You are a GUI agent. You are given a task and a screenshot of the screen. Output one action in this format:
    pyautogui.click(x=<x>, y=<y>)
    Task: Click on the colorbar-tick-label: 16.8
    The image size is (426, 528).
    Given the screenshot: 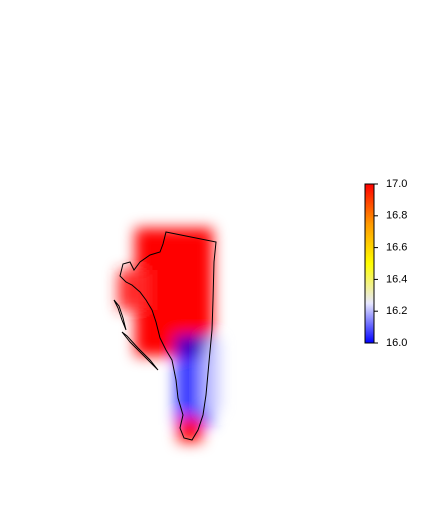 What is the action you would take?
    pyautogui.click(x=396, y=216)
    